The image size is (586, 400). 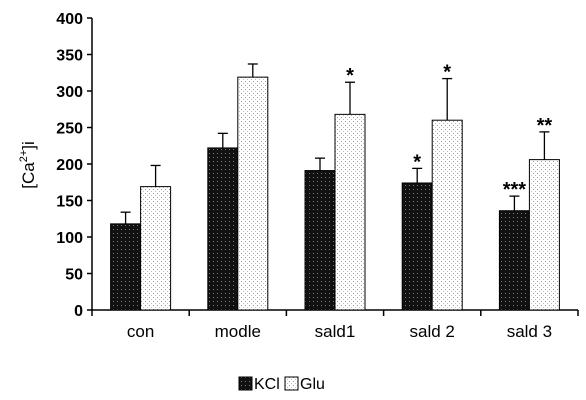 I want to click on y-tick-label: 0, so click(x=78, y=311).